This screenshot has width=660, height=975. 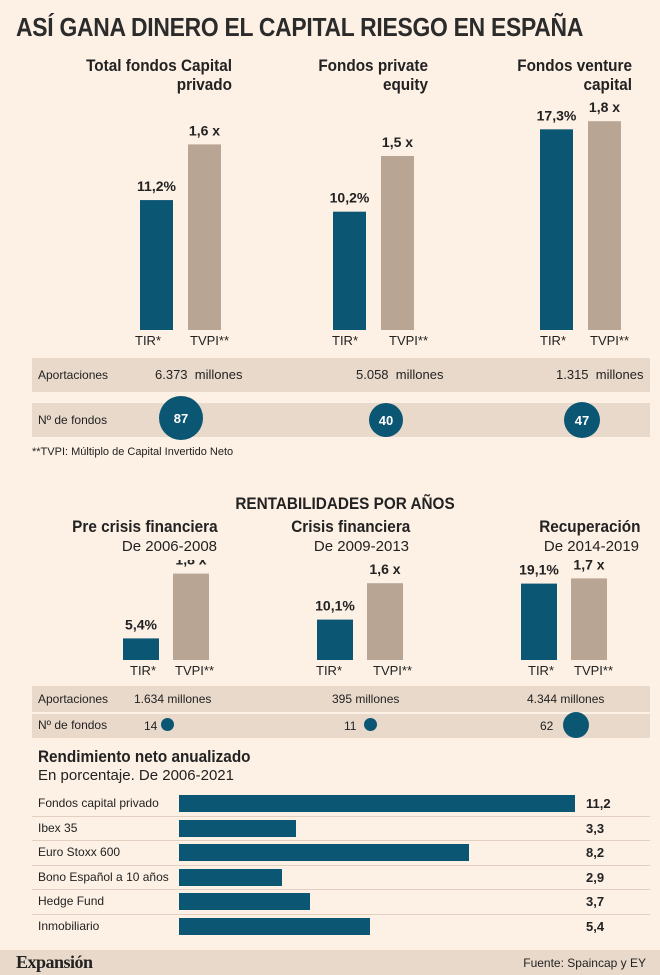 I want to click on period-2-title: Crisis financiera, so click(x=350, y=526).